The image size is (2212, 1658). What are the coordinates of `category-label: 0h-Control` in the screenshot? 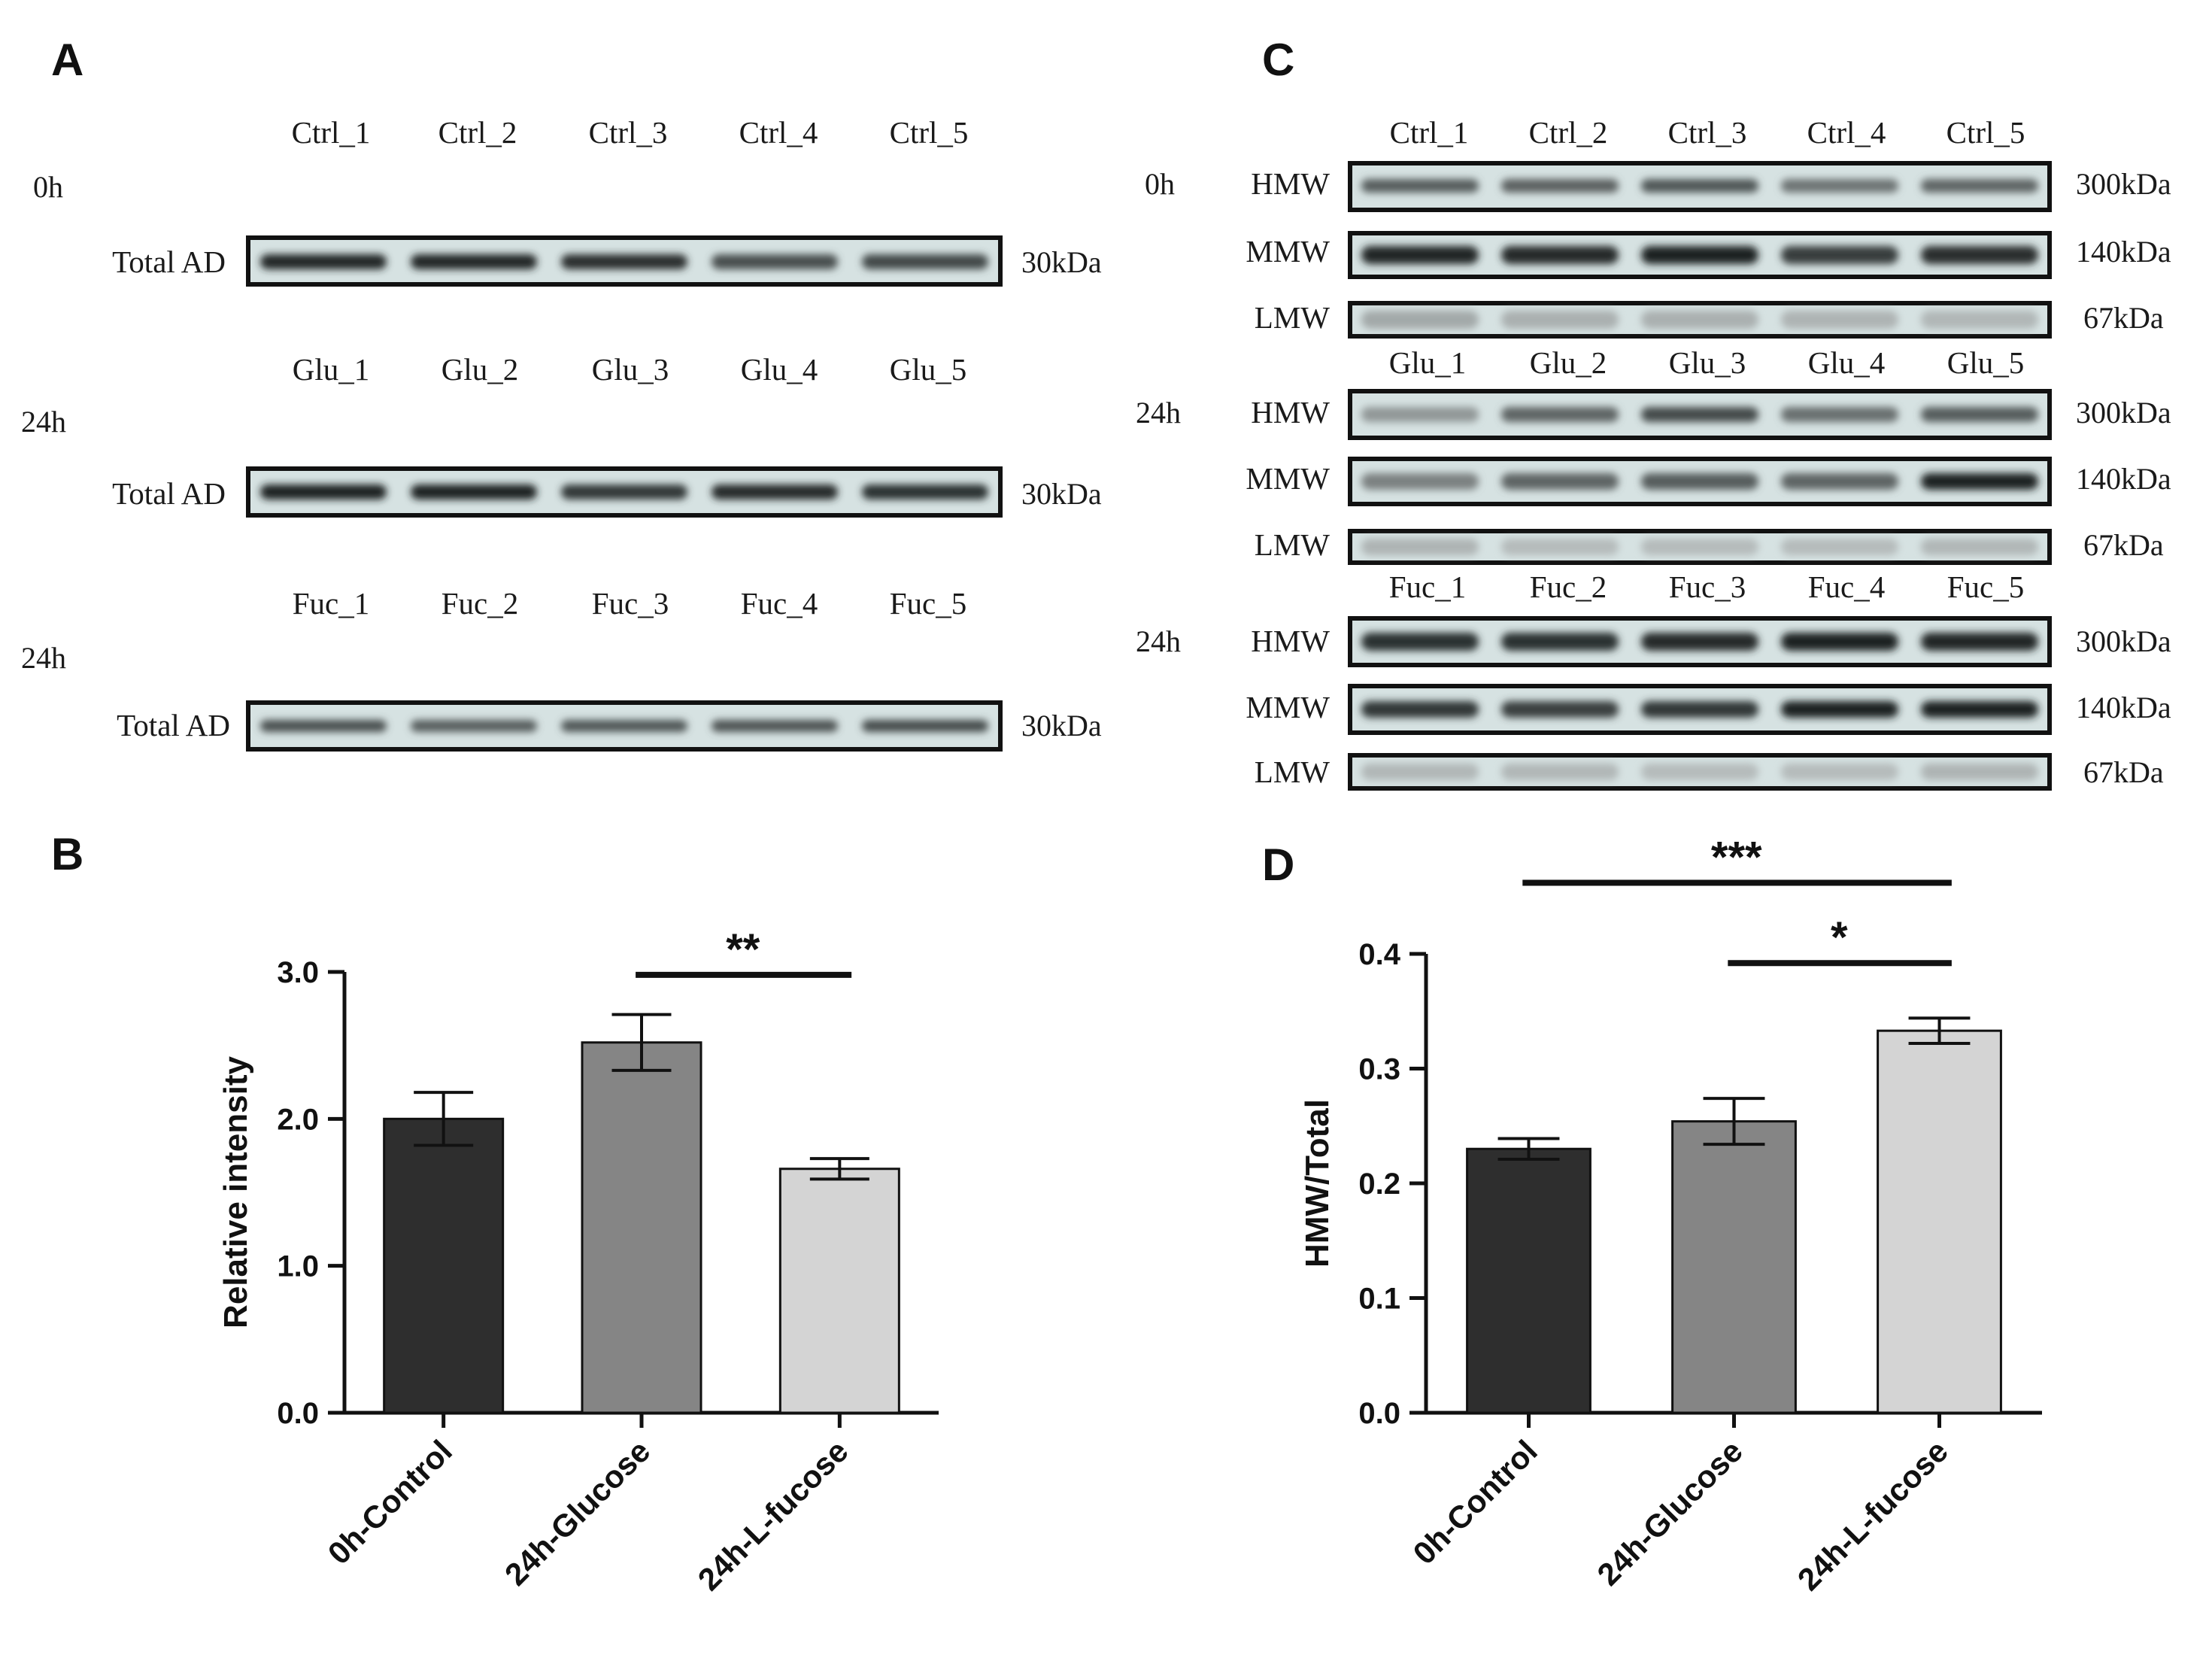 It's located at (390, 1502).